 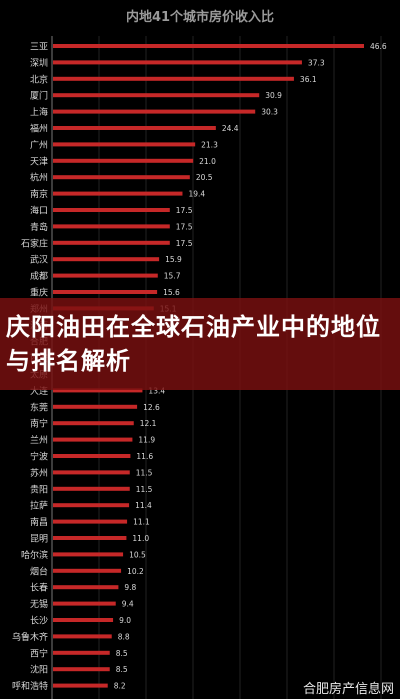 I want to click on category-label: 三亚, so click(x=39, y=47).